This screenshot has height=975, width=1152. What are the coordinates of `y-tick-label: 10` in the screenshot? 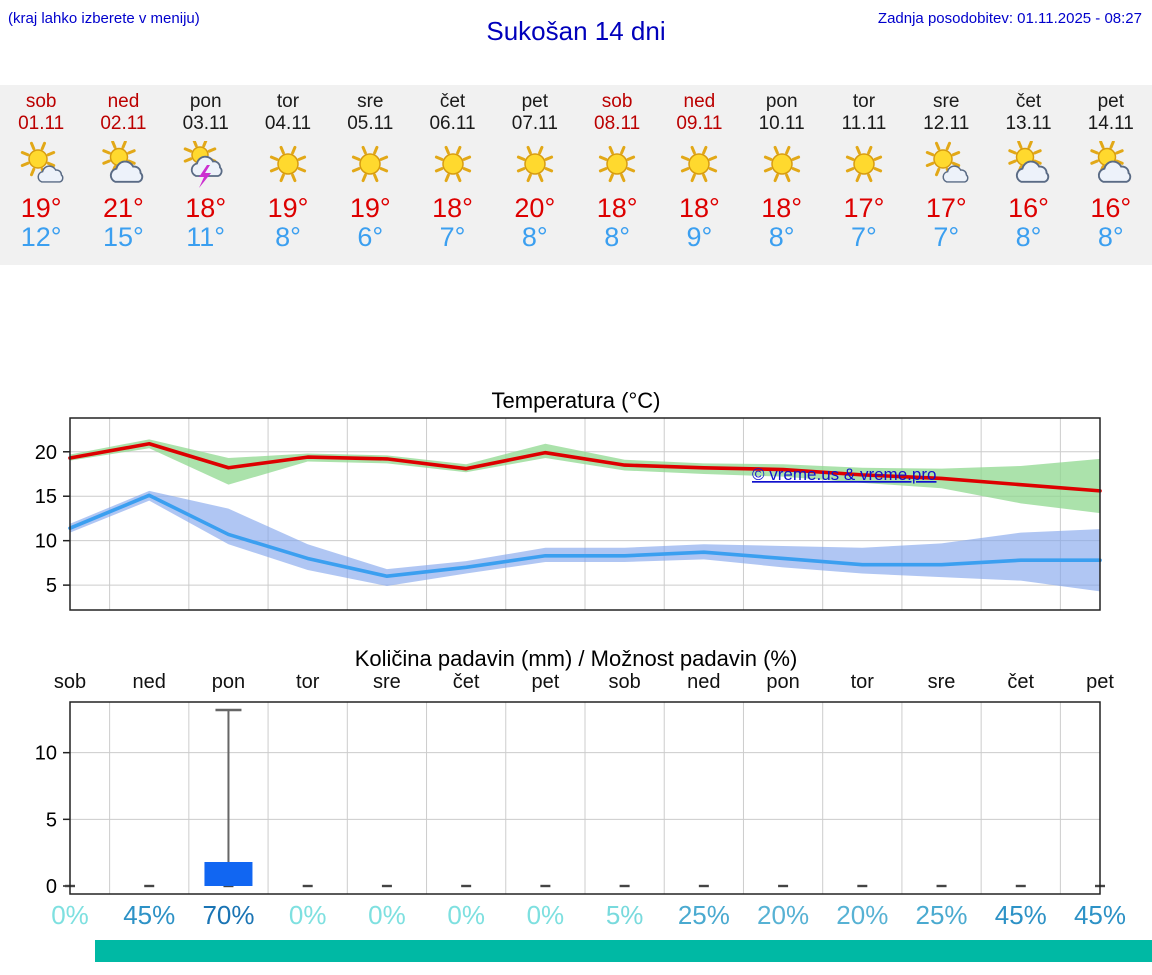 It's located at (46, 754).